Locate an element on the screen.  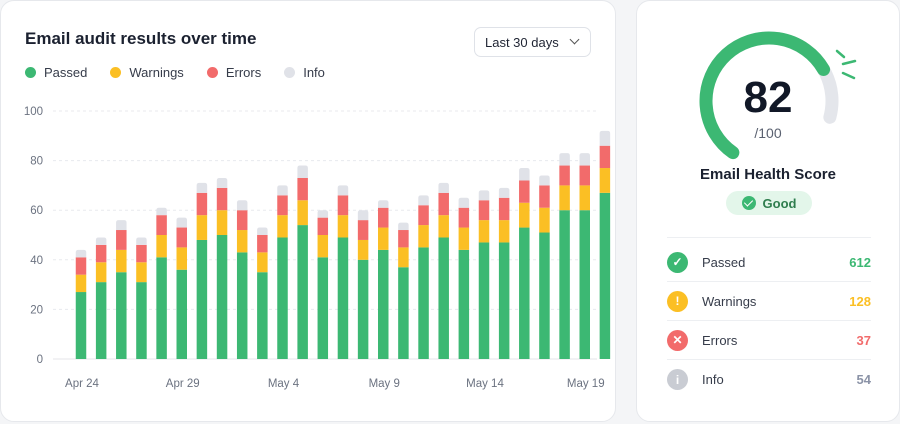
legend-dot-errors is located at coordinates (212, 72).